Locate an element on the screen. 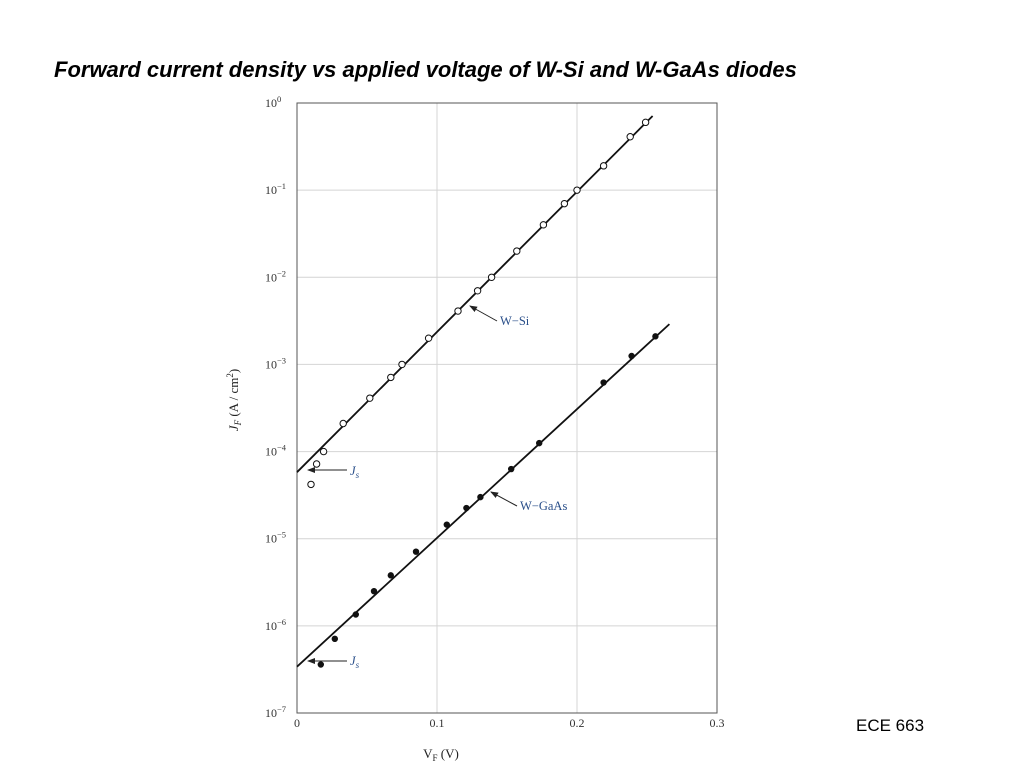 The width and height of the screenshot is (1024, 768). y-axis-title-unit-pre: (A / cm is located at coordinates (233, 399).